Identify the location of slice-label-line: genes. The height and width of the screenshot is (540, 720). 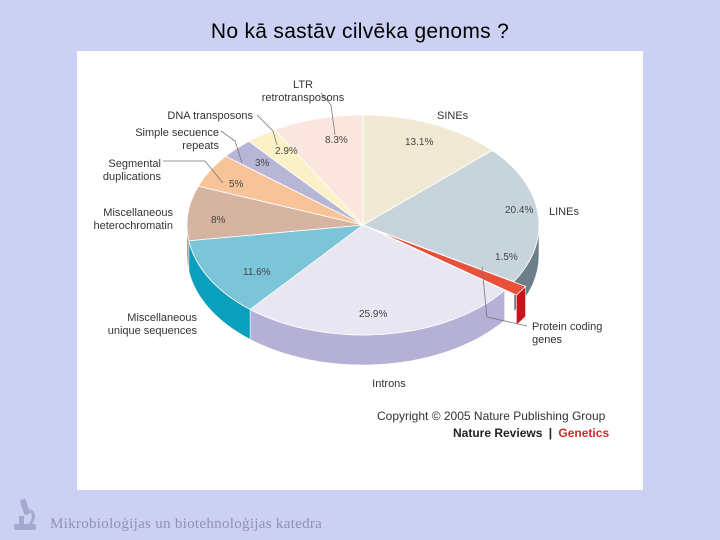
(547, 340).